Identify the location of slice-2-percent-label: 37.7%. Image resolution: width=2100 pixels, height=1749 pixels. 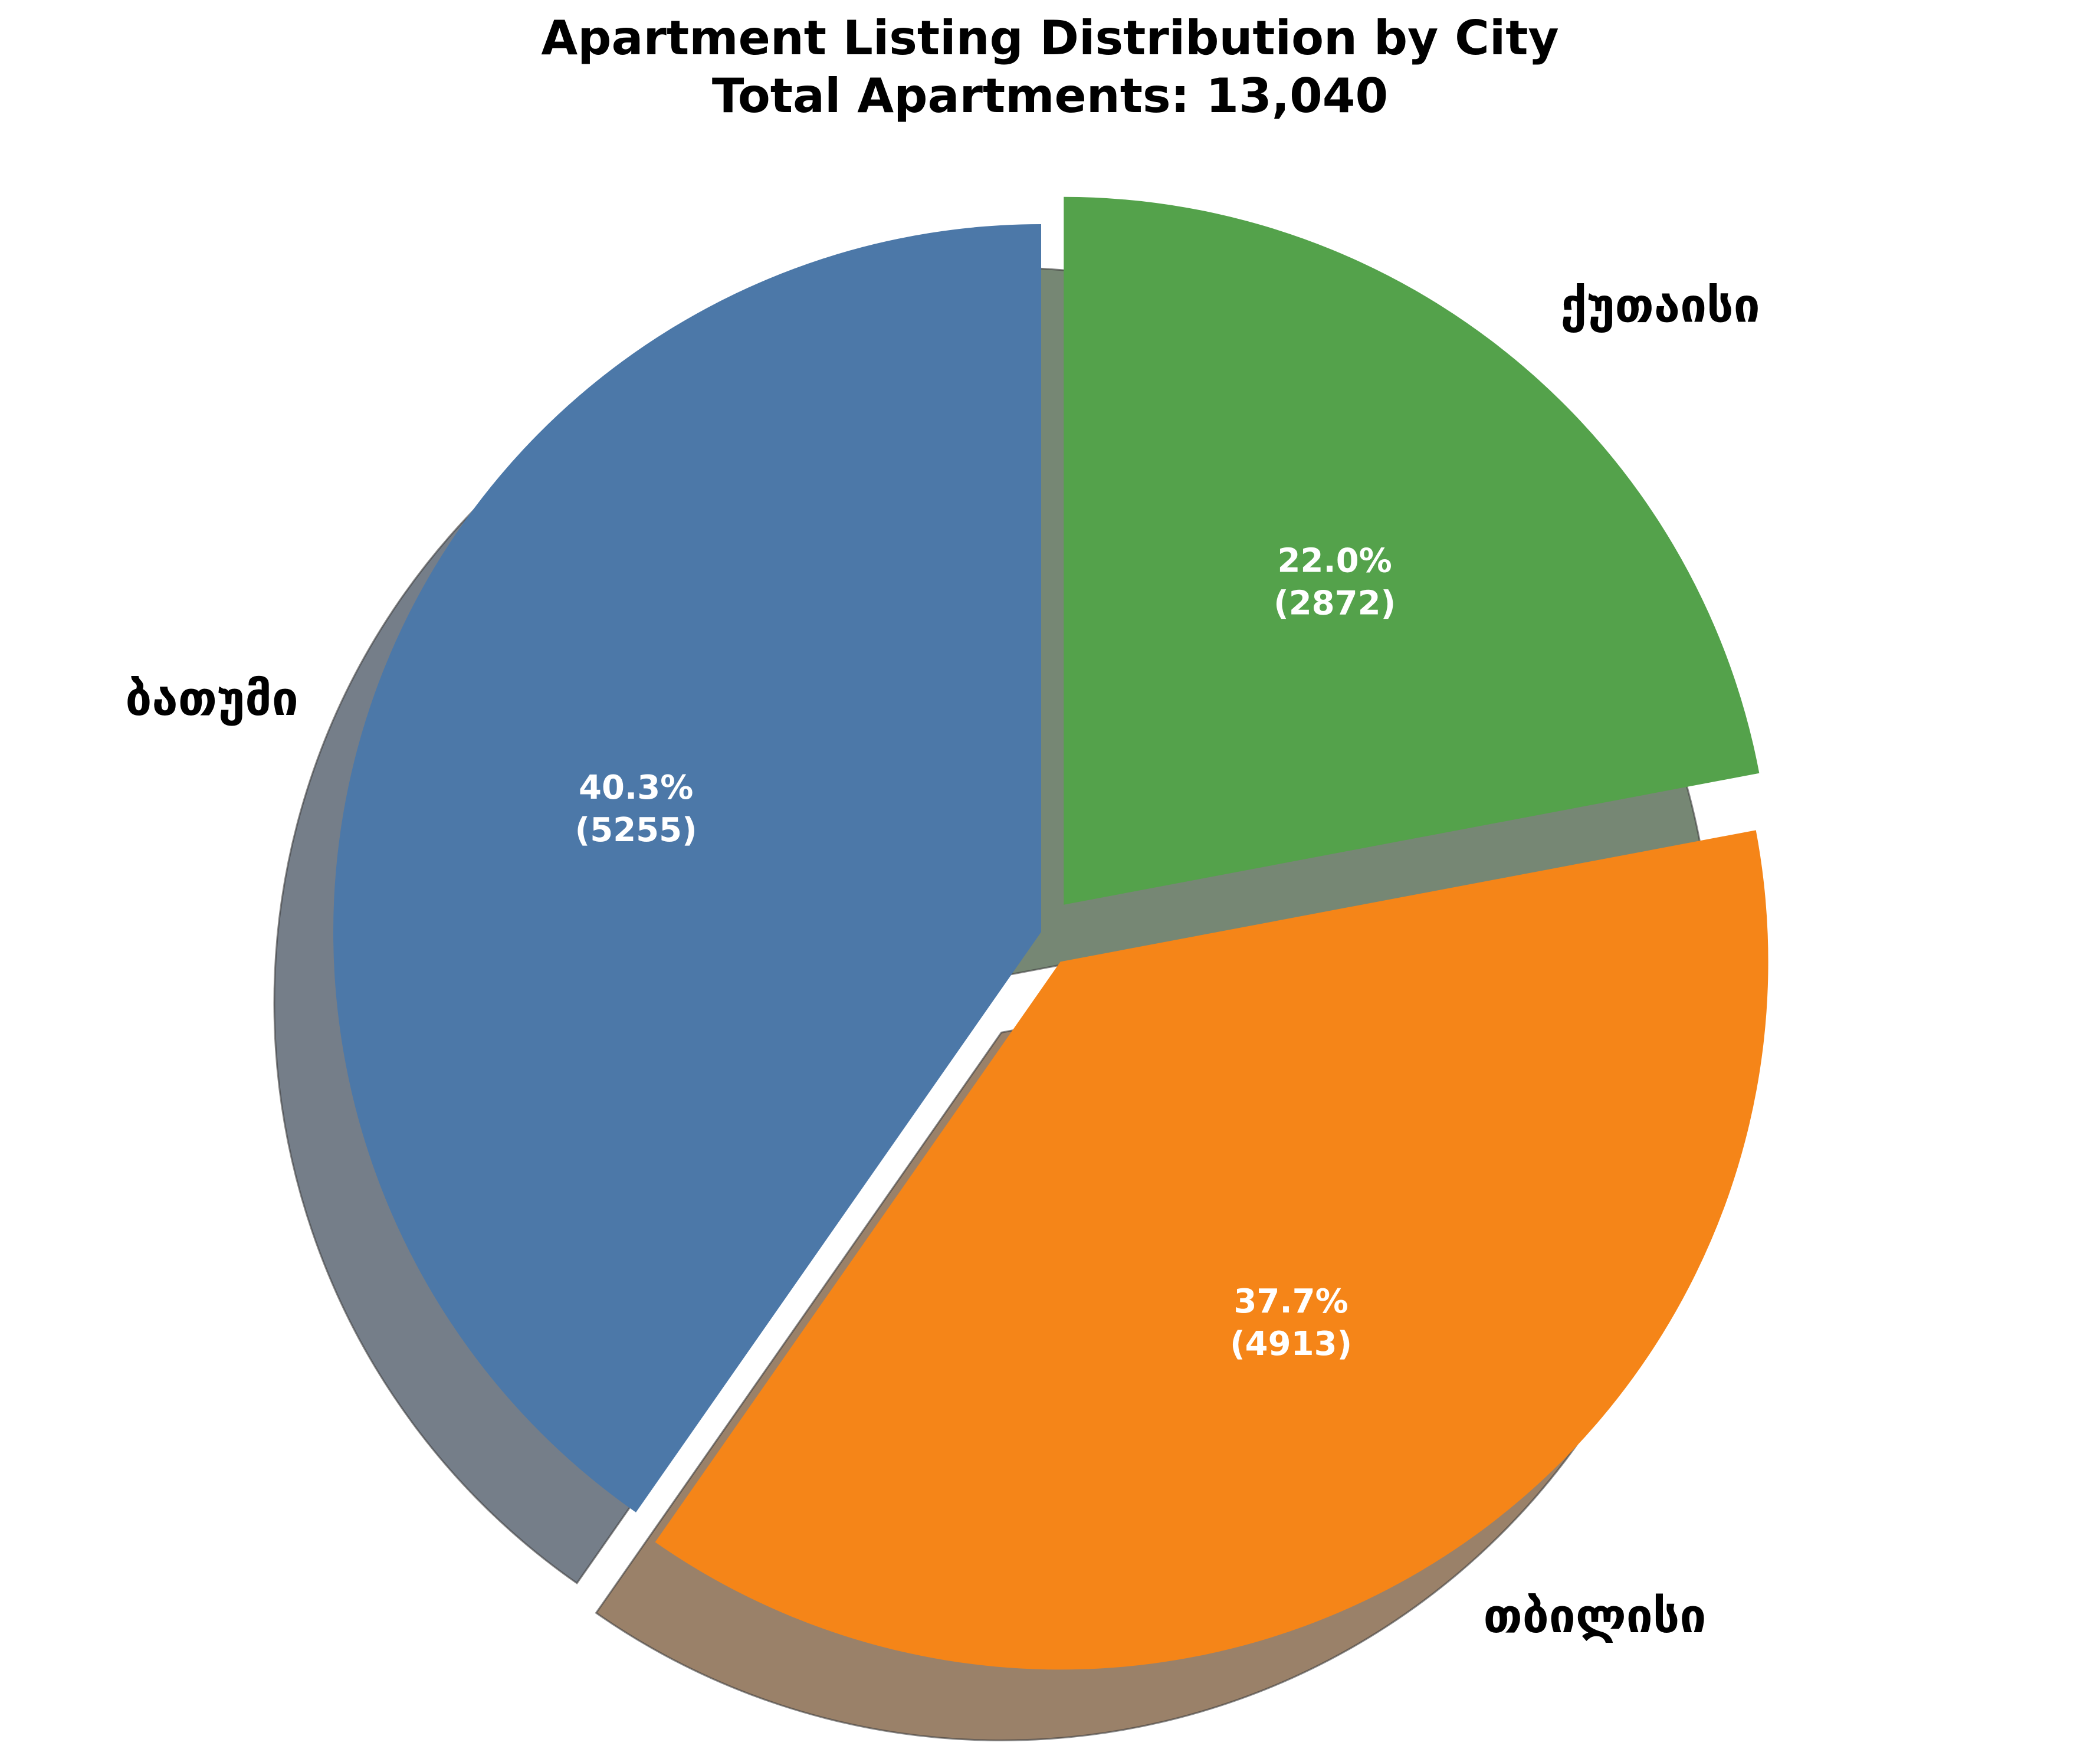
(1290, 1301).